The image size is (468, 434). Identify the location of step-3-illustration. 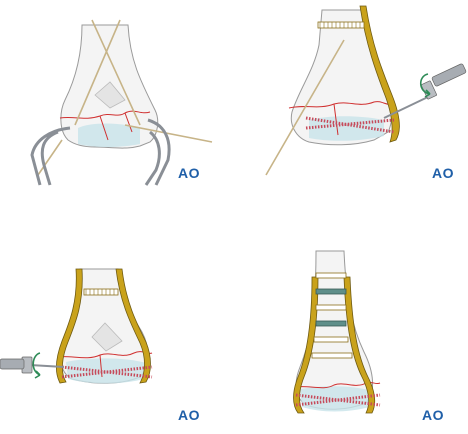
(76, 326).